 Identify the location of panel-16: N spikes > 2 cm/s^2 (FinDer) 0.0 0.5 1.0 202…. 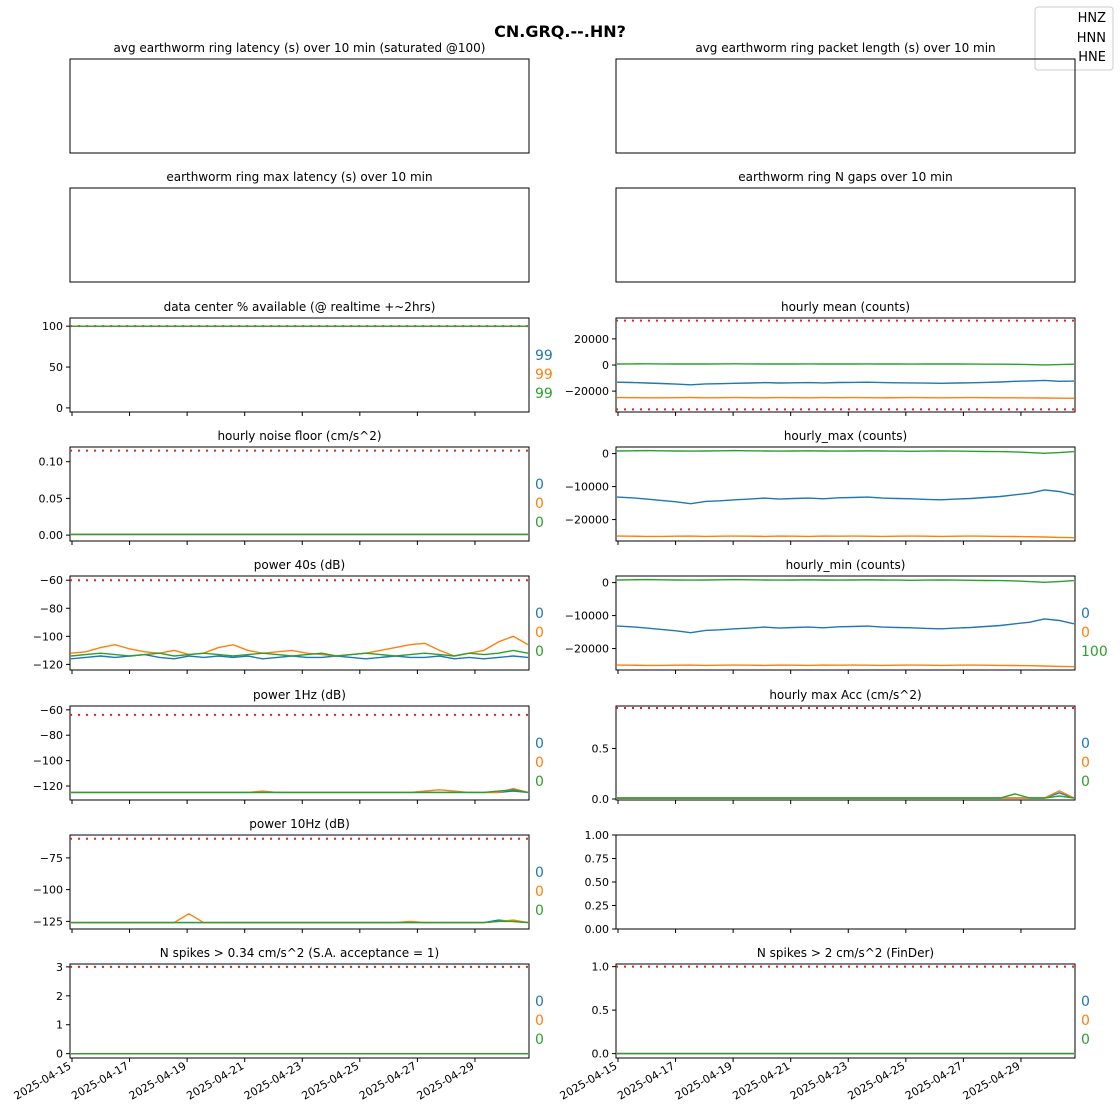
(824, 1024).